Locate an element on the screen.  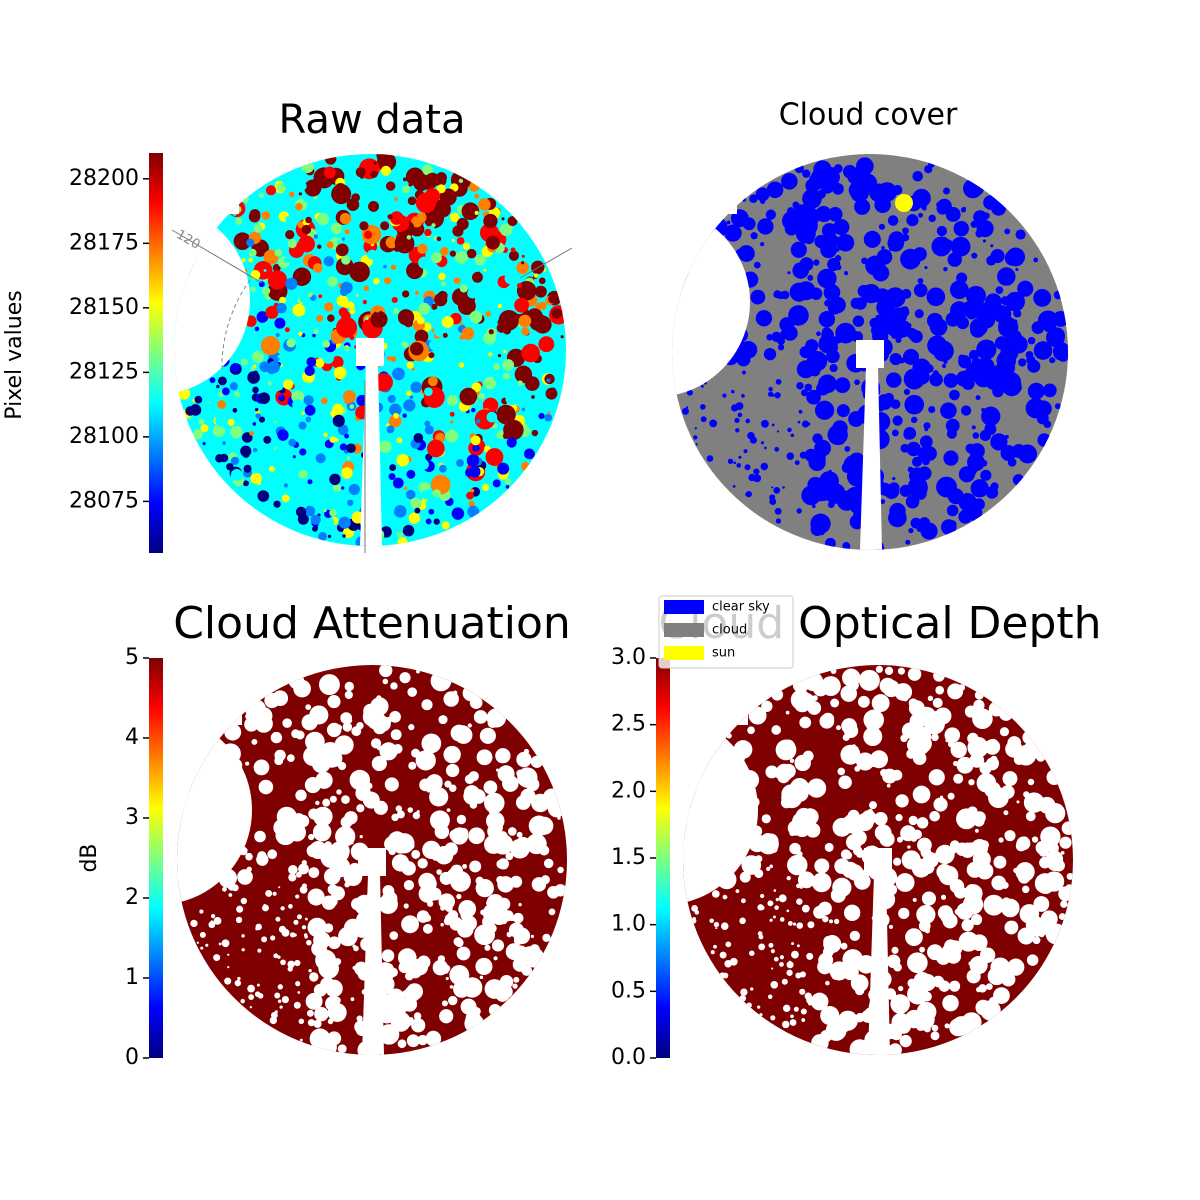
camera-mask is located at coordinates (878, 862).